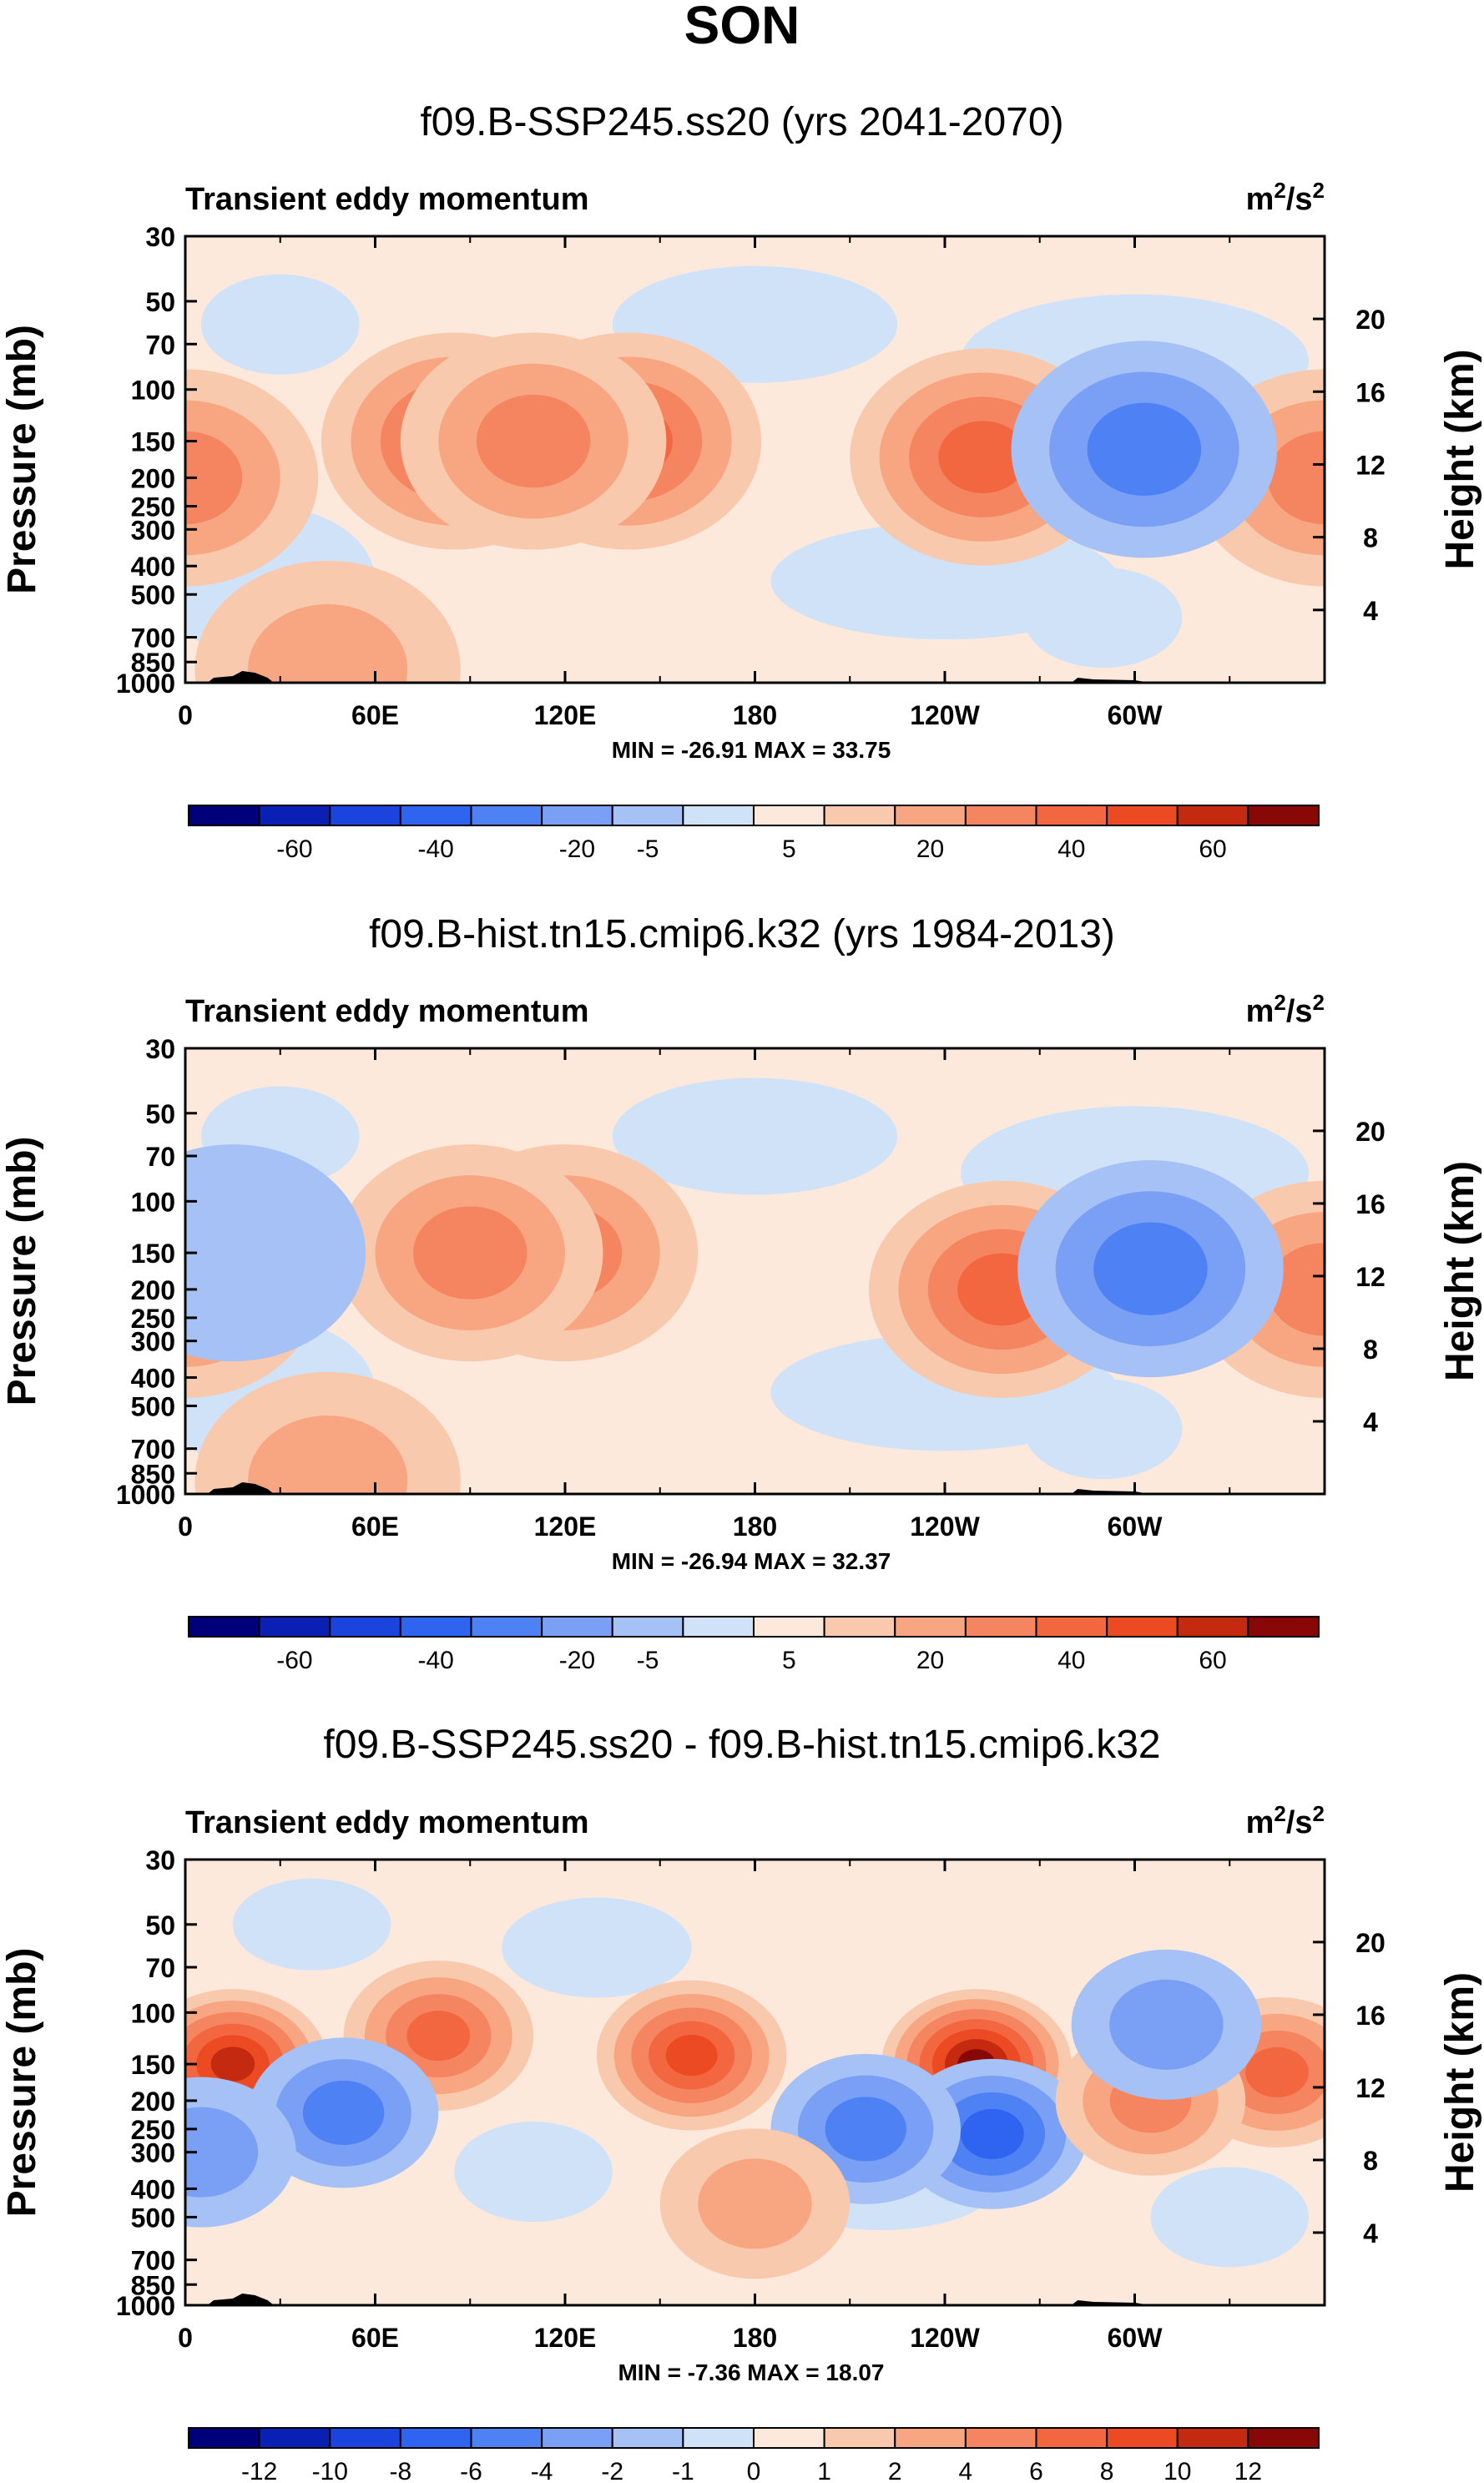  I want to click on colorbar-label: 8, so click(1107, 2470).